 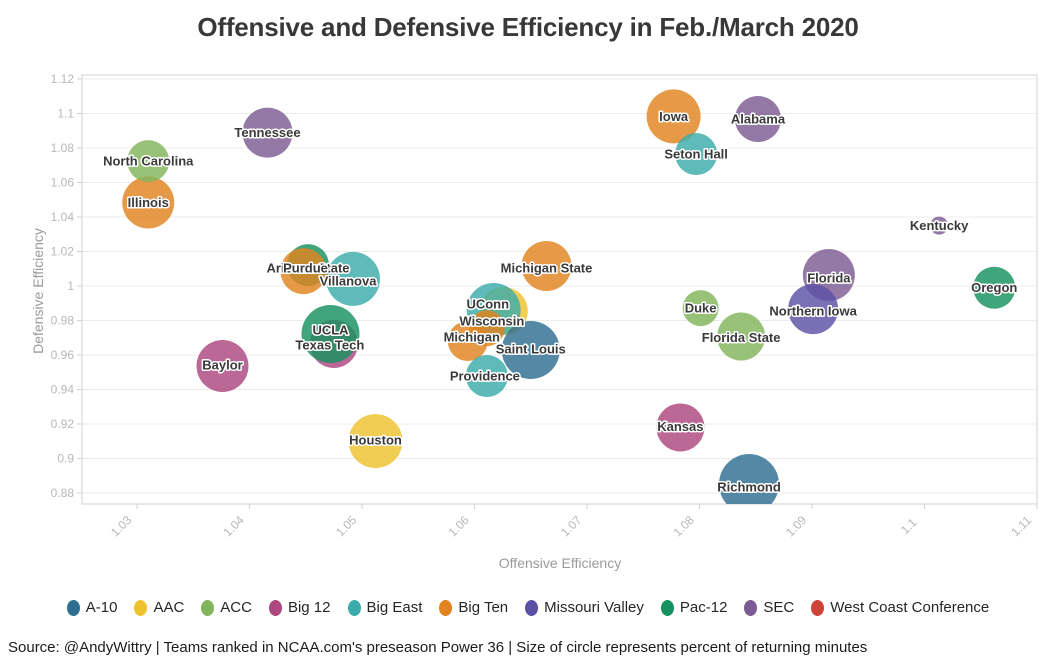 I want to click on y-tick-label: 0.9, so click(x=65, y=459).